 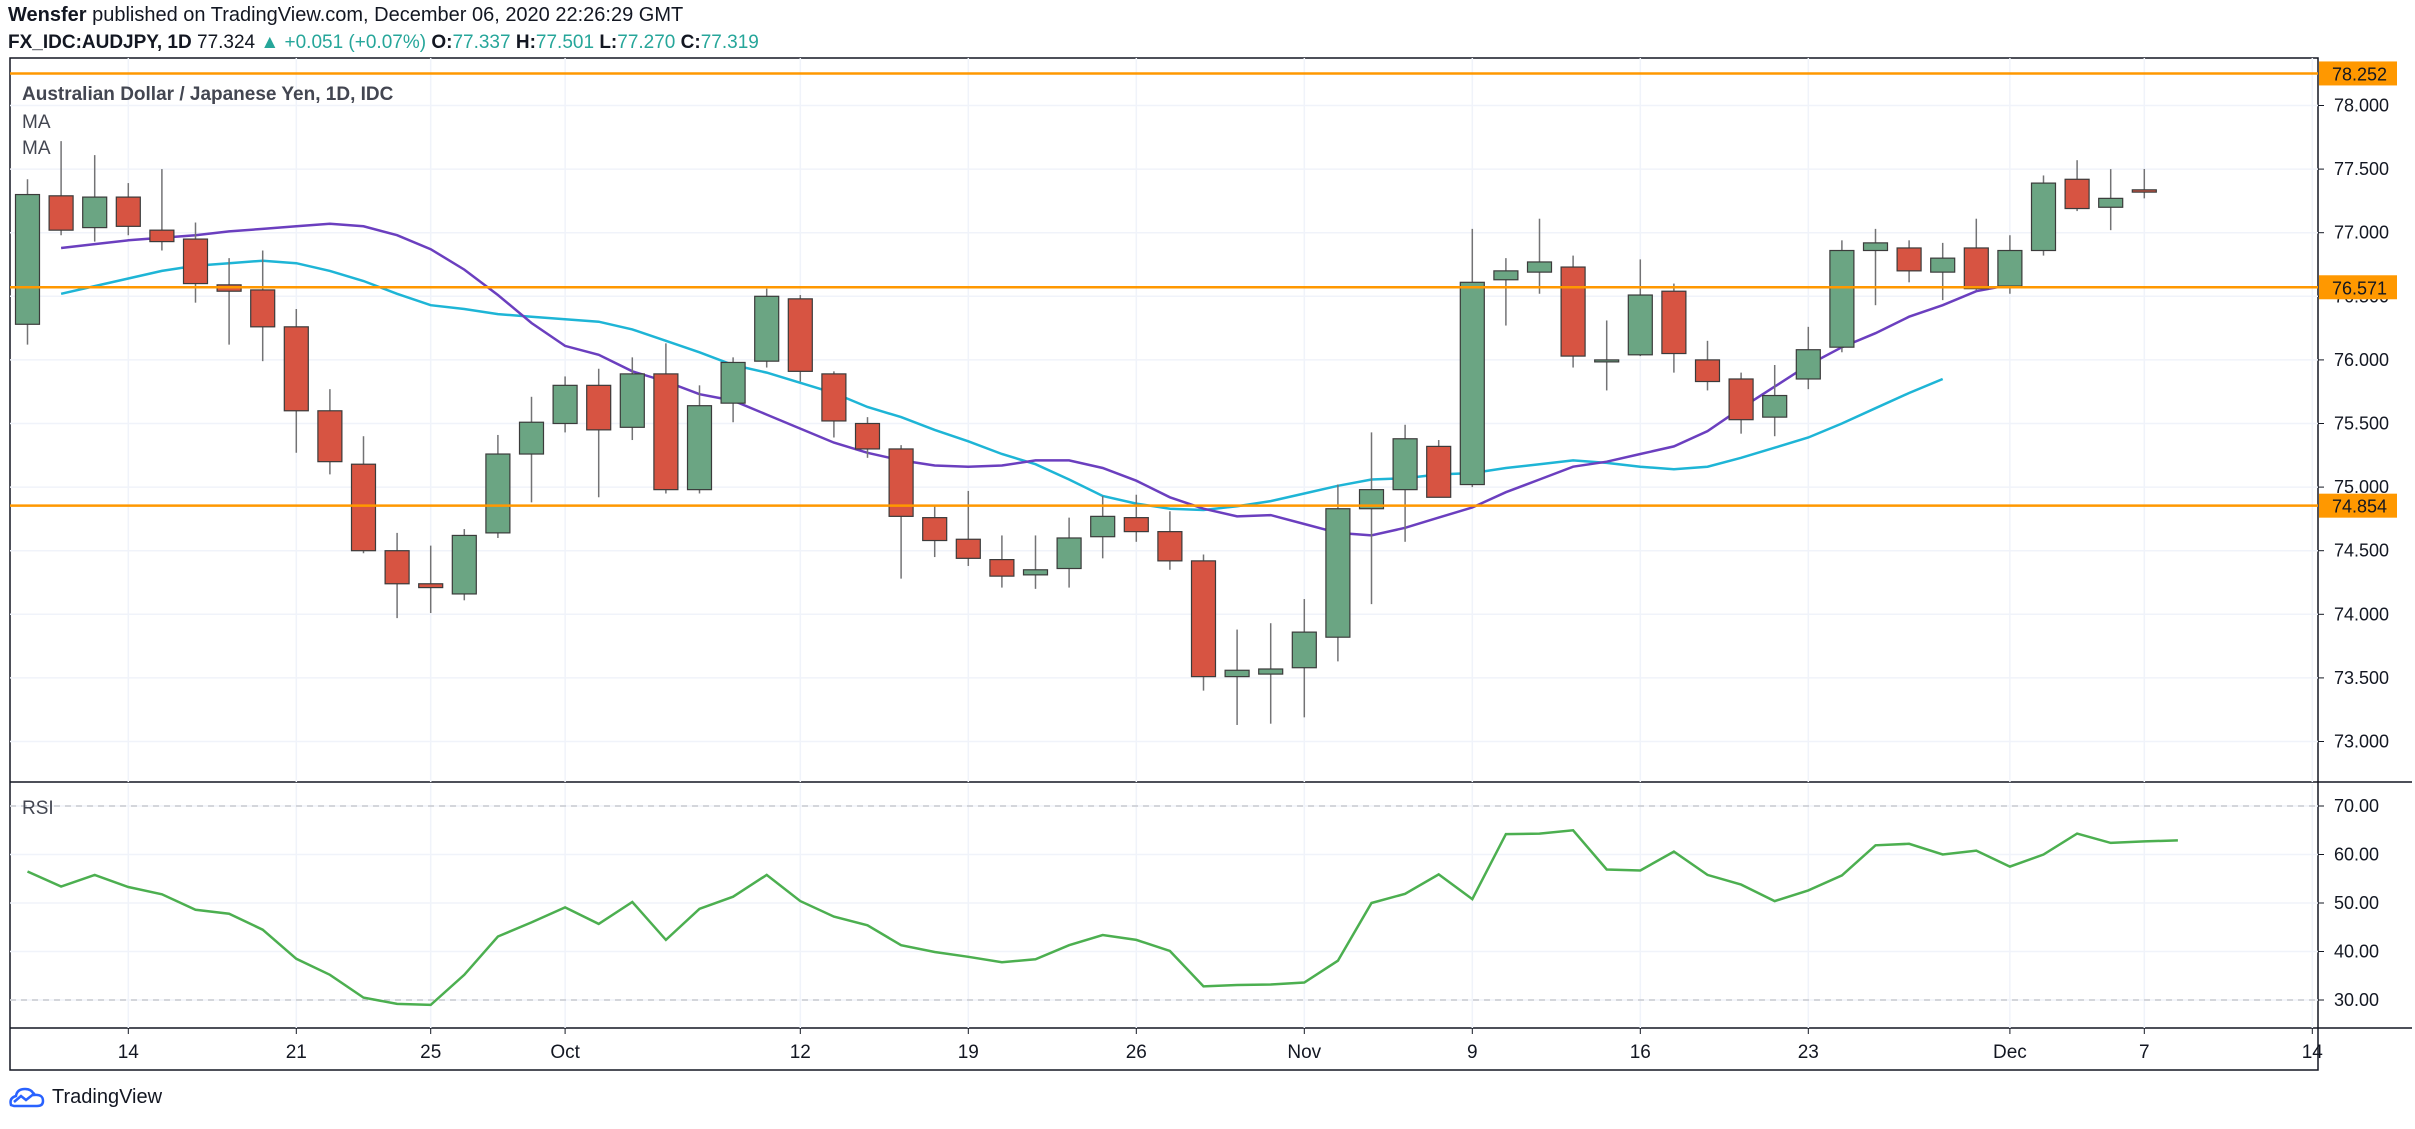 I want to click on close-value: 77.319, so click(x=729, y=42).